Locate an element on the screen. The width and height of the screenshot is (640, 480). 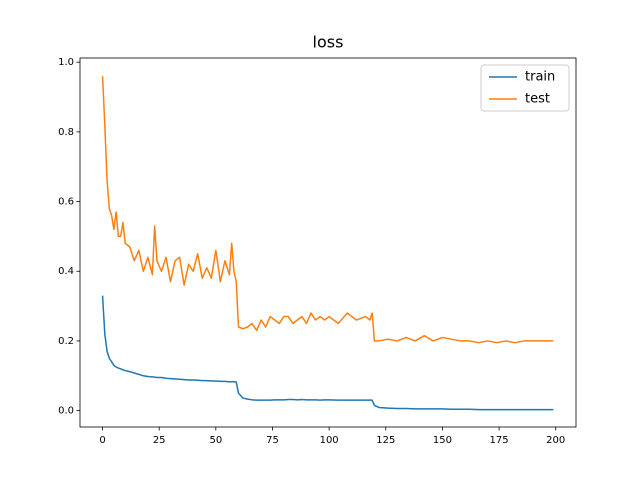
y-tick-label: 0.2 is located at coordinates (66, 341).